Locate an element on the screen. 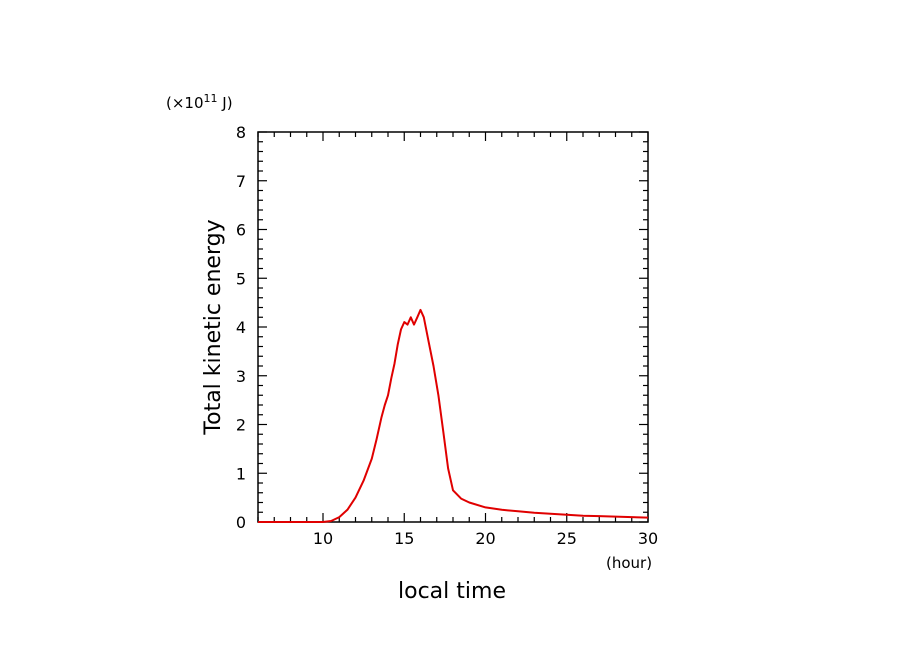 Image resolution: width=904 pixels, height=654 pixels. y-tick-label: 3 is located at coordinates (241, 376).